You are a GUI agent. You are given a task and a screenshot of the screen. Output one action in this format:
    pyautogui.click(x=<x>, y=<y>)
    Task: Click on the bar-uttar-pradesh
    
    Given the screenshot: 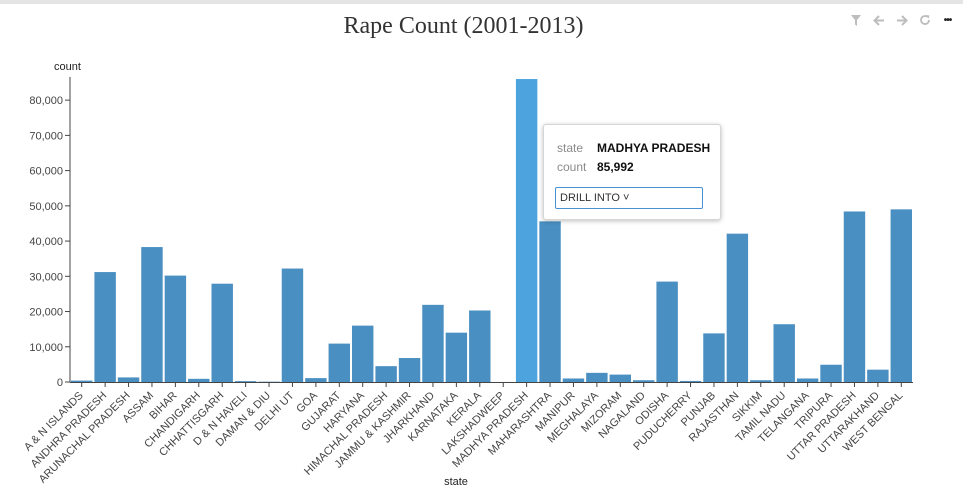 What is the action you would take?
    pyautogui.click(x=854, y=296)
    